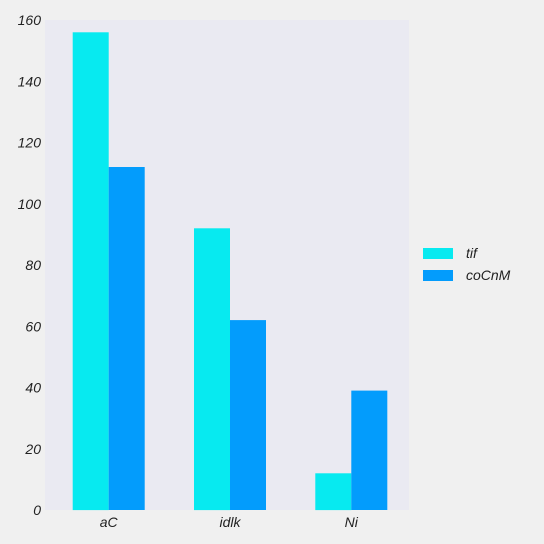 The height and width of the screenshot is (544, 544). What do you see at coordinates (438, 253) in the screenshot?
I see `legend-swatch-tif` at bounding box center [438, 253].